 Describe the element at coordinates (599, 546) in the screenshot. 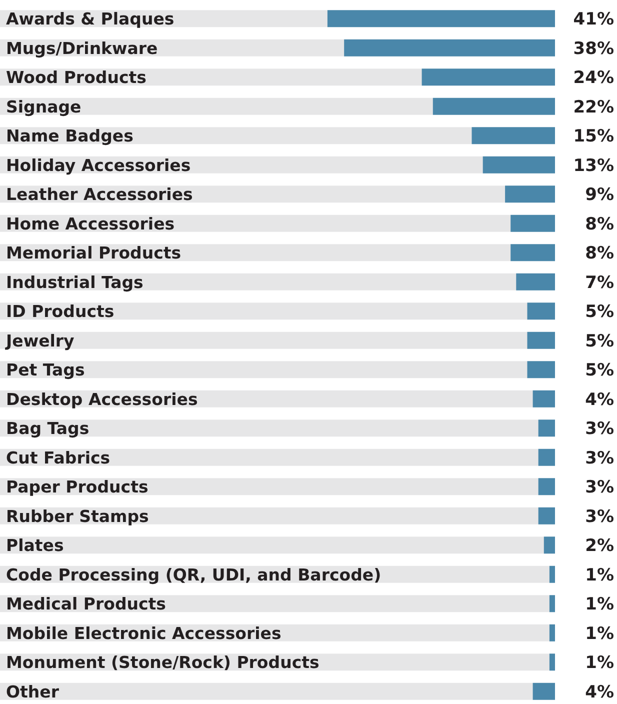

I see `data-label: 2%` at that location.